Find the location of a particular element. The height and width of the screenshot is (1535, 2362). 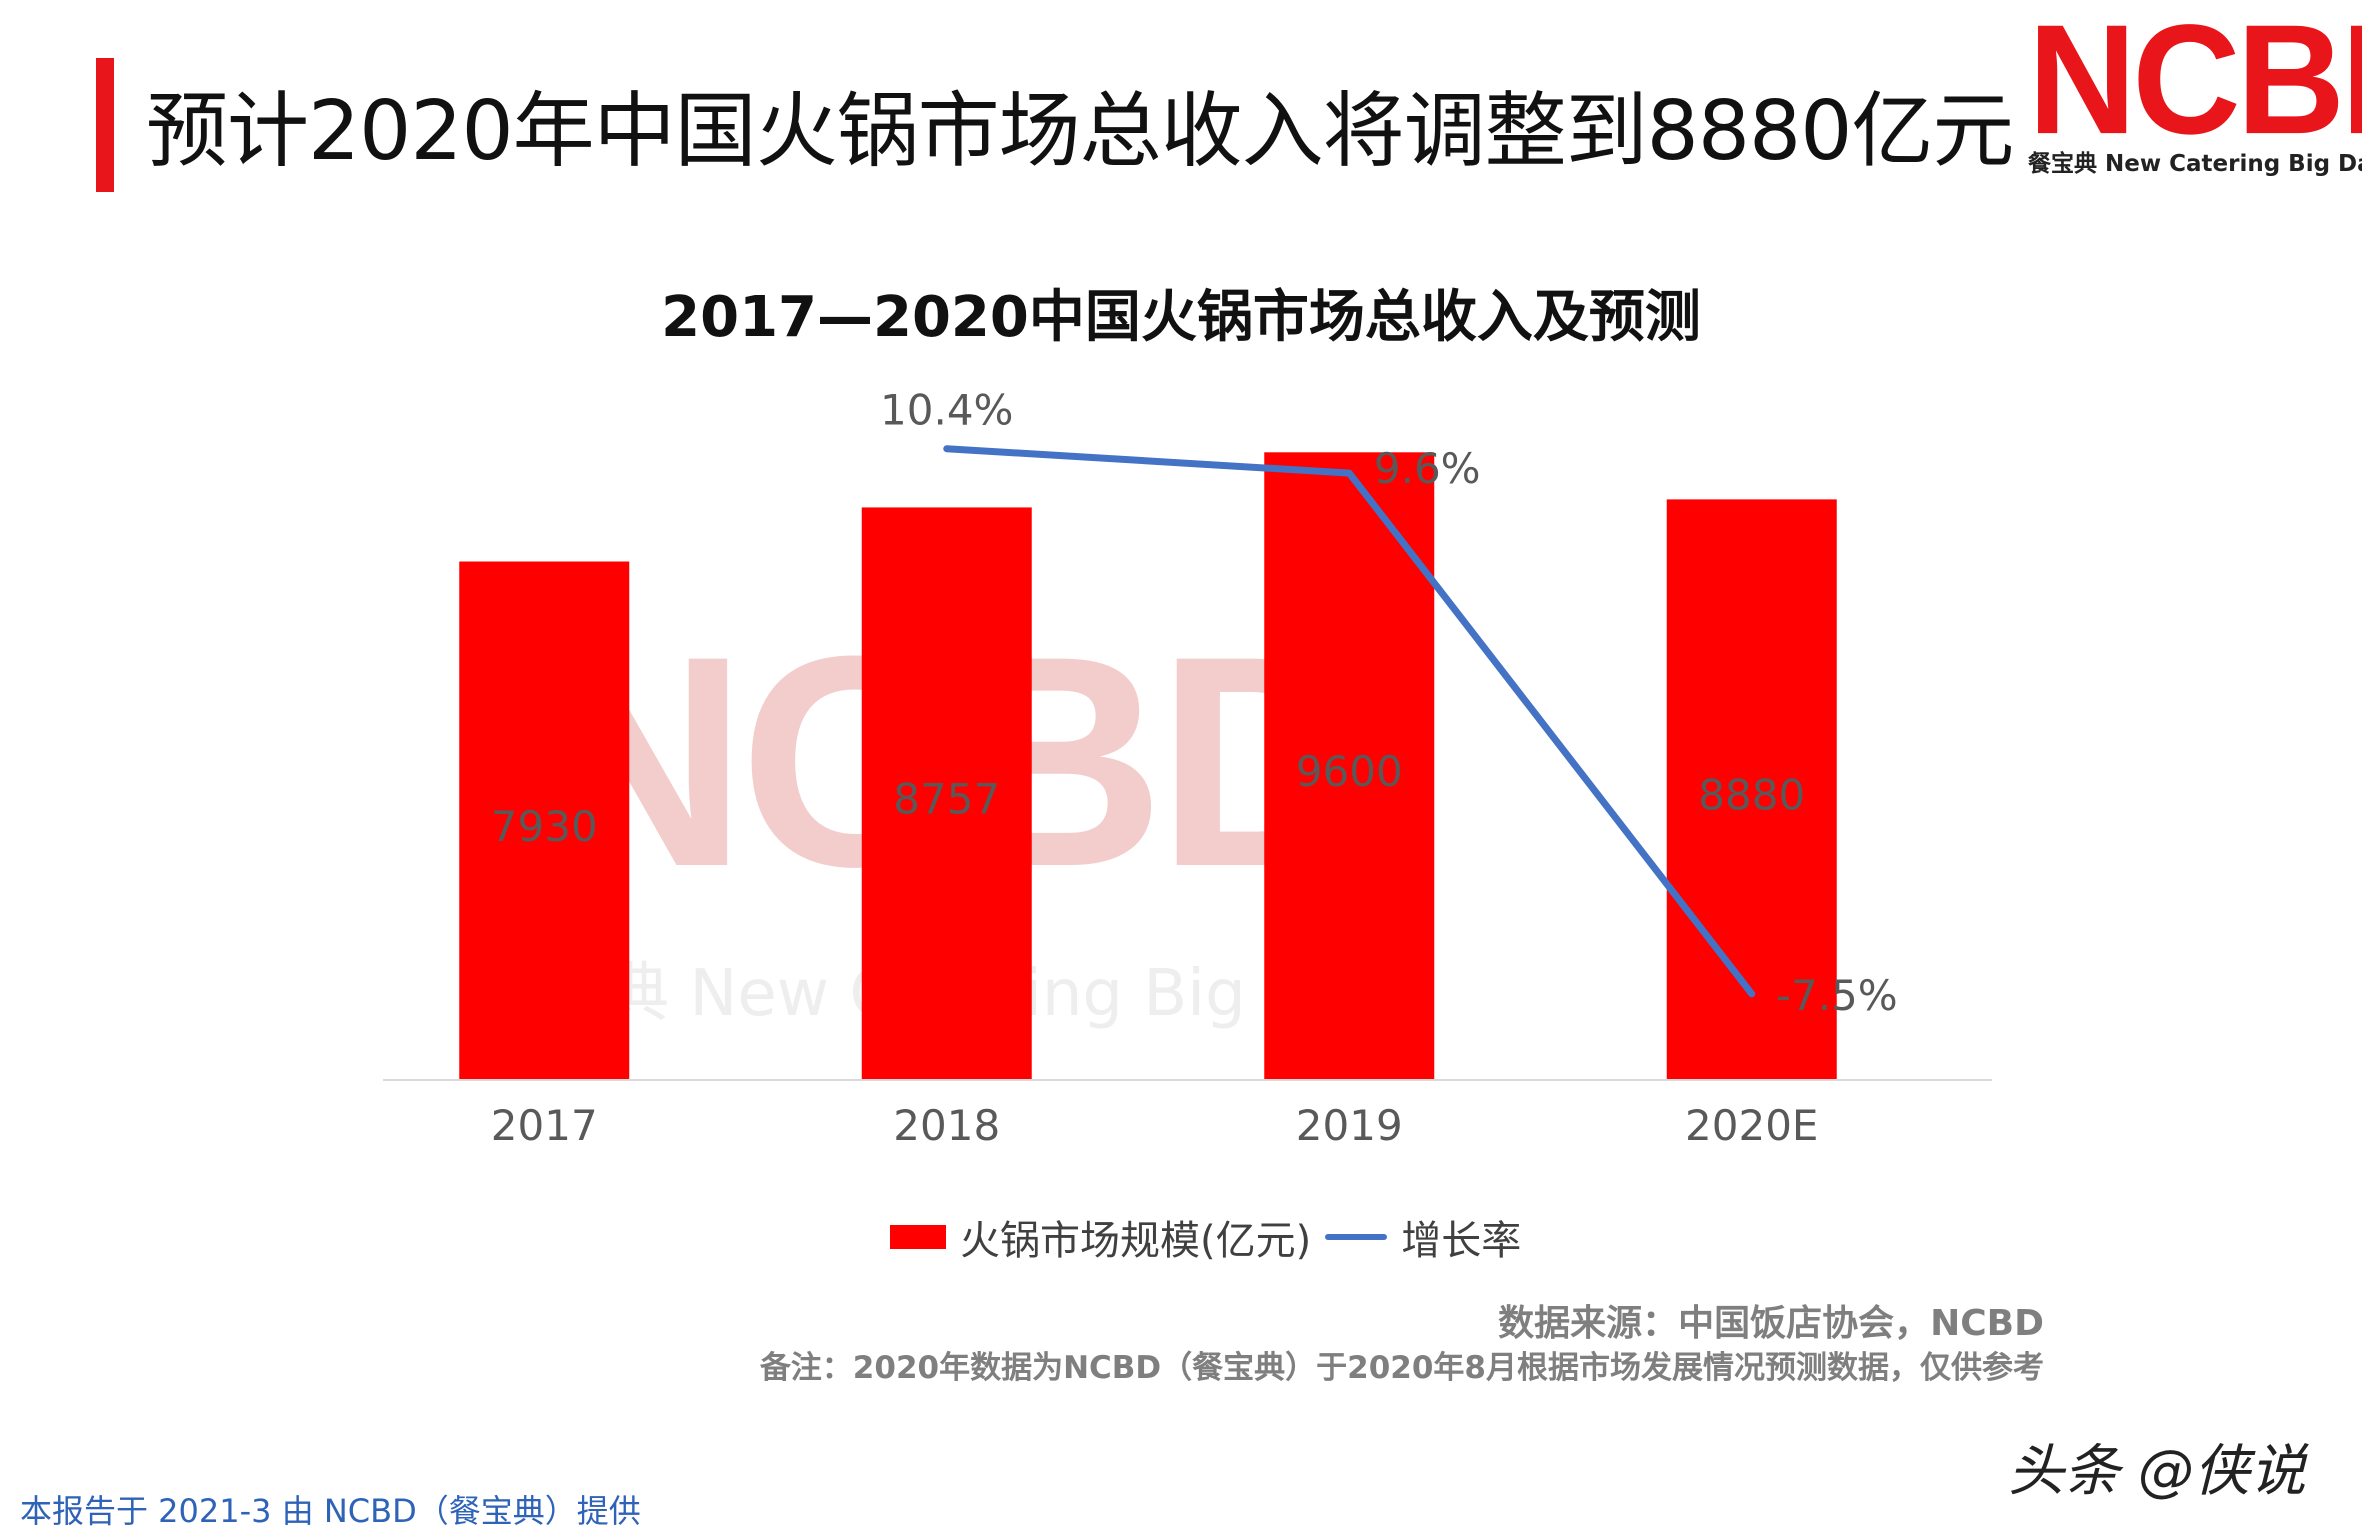

bar-2017 is located at coordinates (544, 820).